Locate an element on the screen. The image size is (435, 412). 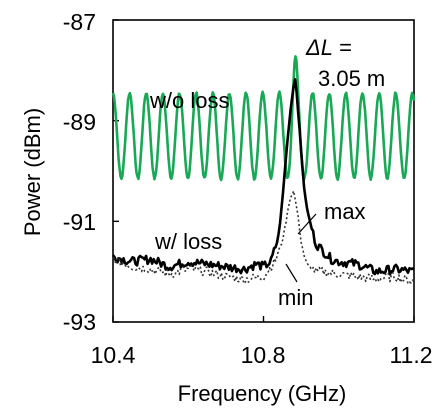
y-tick-label: -93 is located at coordinates (79, 322).